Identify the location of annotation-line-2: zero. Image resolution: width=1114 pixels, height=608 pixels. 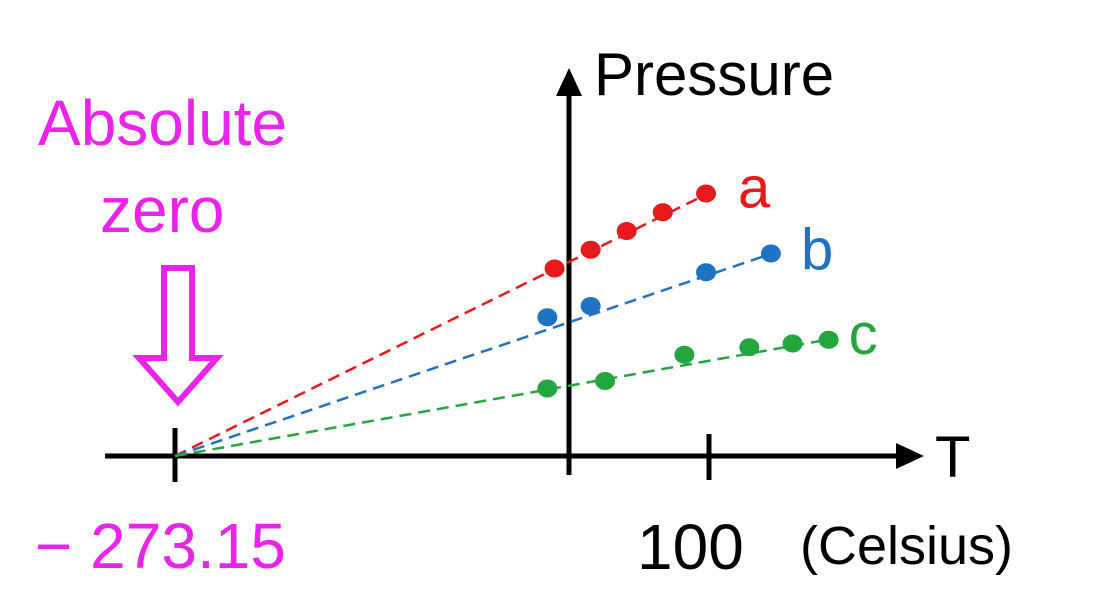
(162, 210).